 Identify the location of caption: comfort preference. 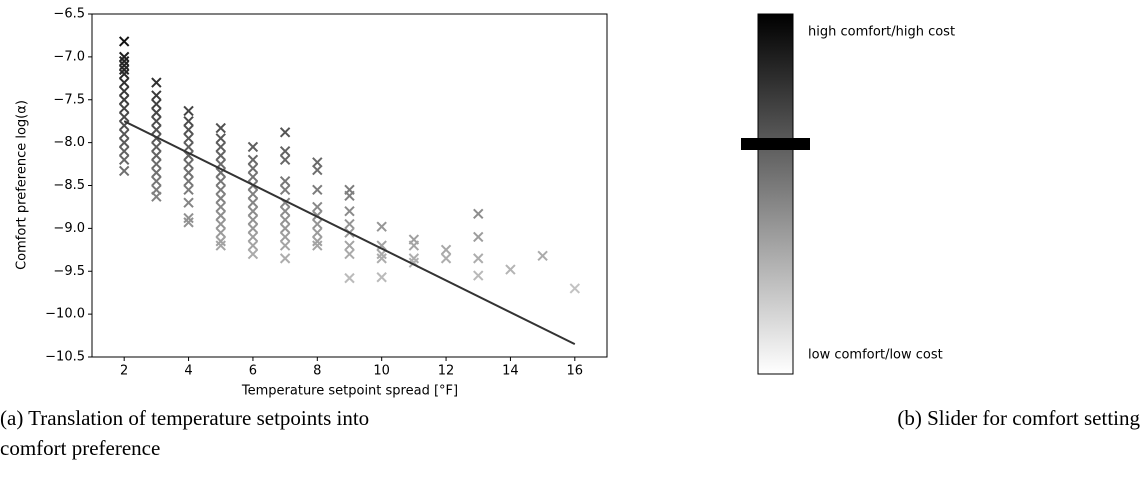
(80, 448).